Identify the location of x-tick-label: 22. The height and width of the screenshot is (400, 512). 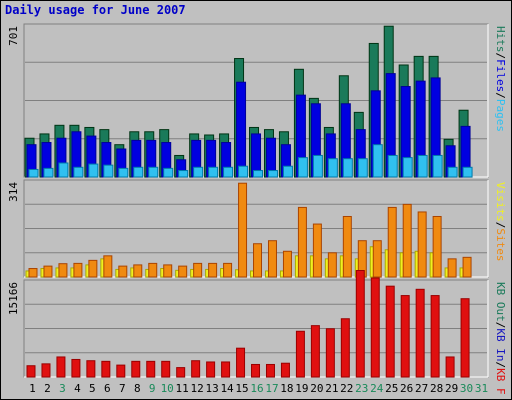
(346, 388).